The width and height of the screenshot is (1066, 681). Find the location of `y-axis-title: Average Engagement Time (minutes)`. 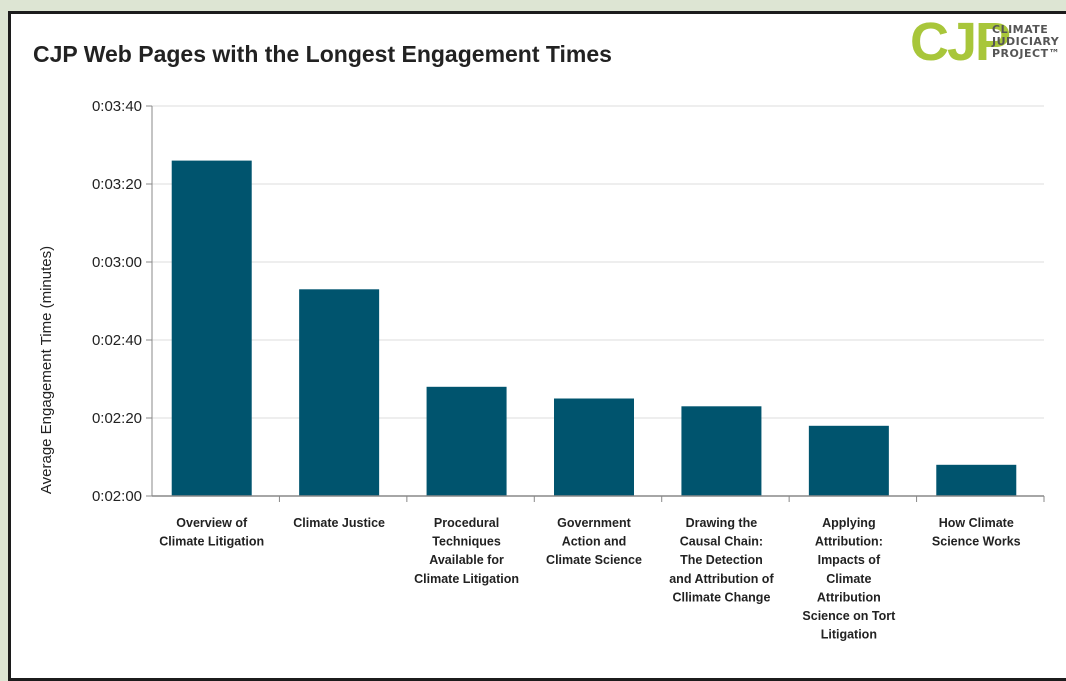

y-axis-title: Average Engagement Time (minutes) is located at coordinates (46, 370).